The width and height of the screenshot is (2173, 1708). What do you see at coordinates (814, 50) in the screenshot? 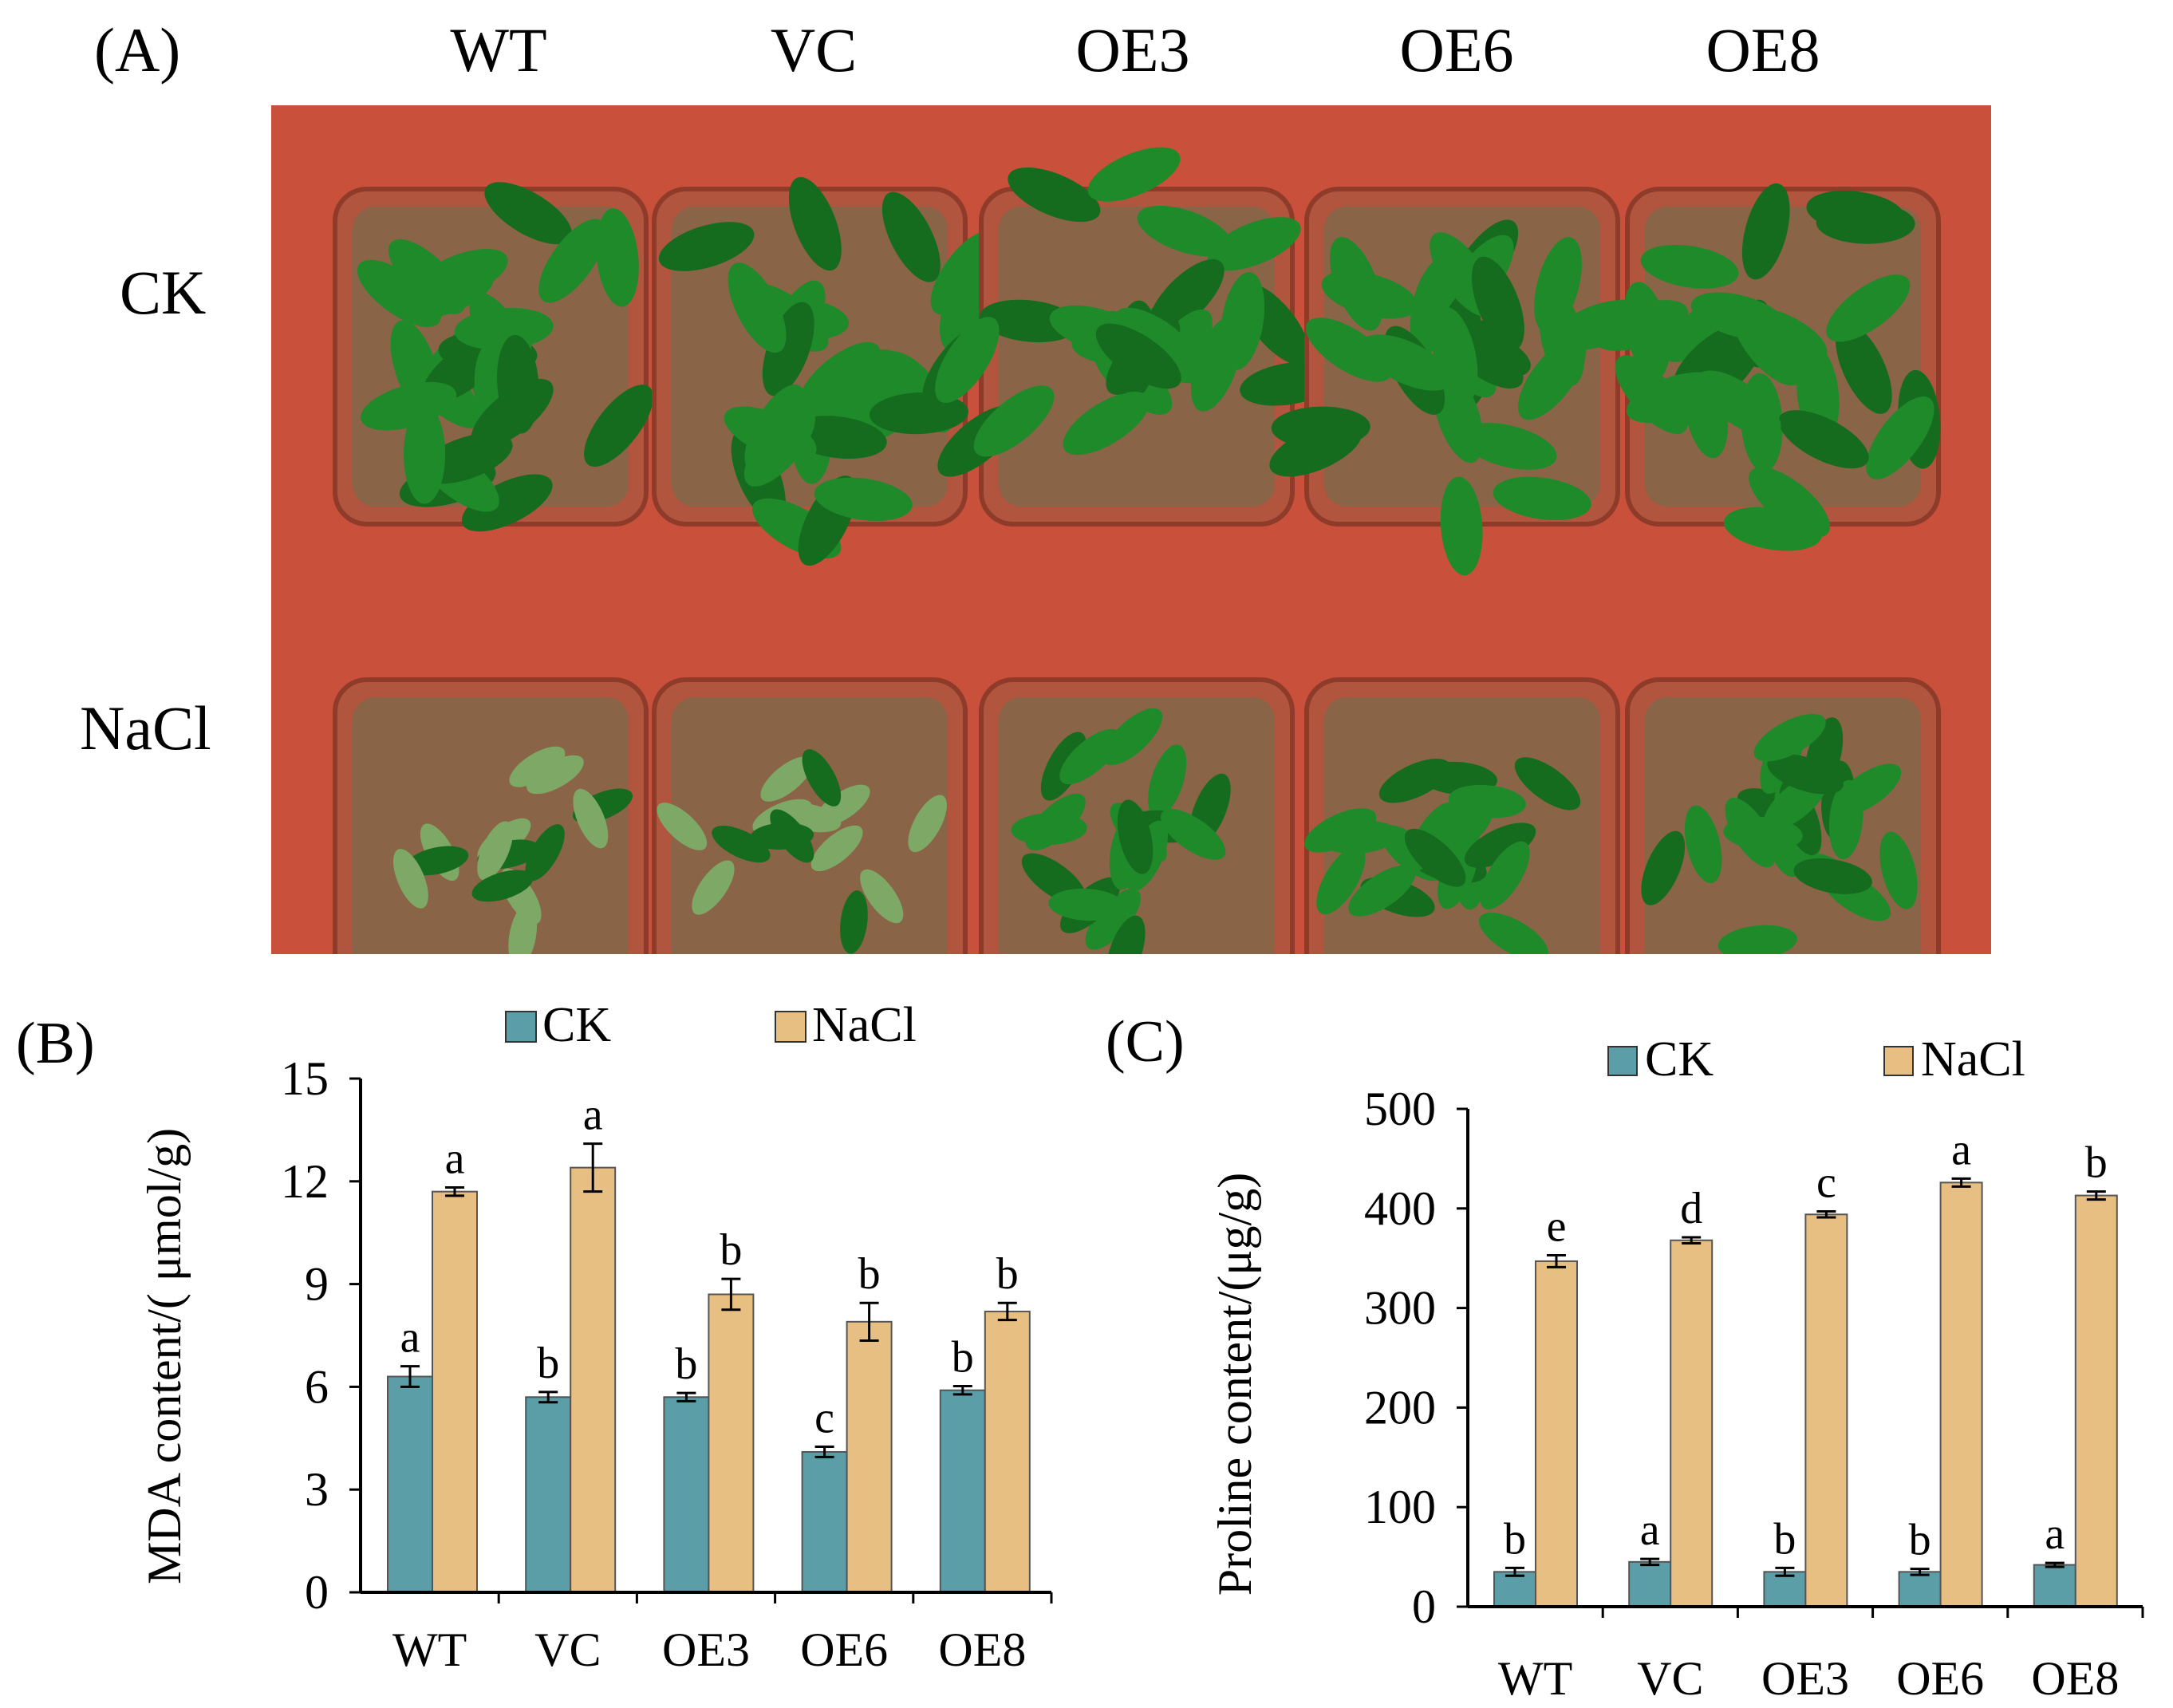
I see `genotype-label-vc: VC` at bounding box center [814, 50].